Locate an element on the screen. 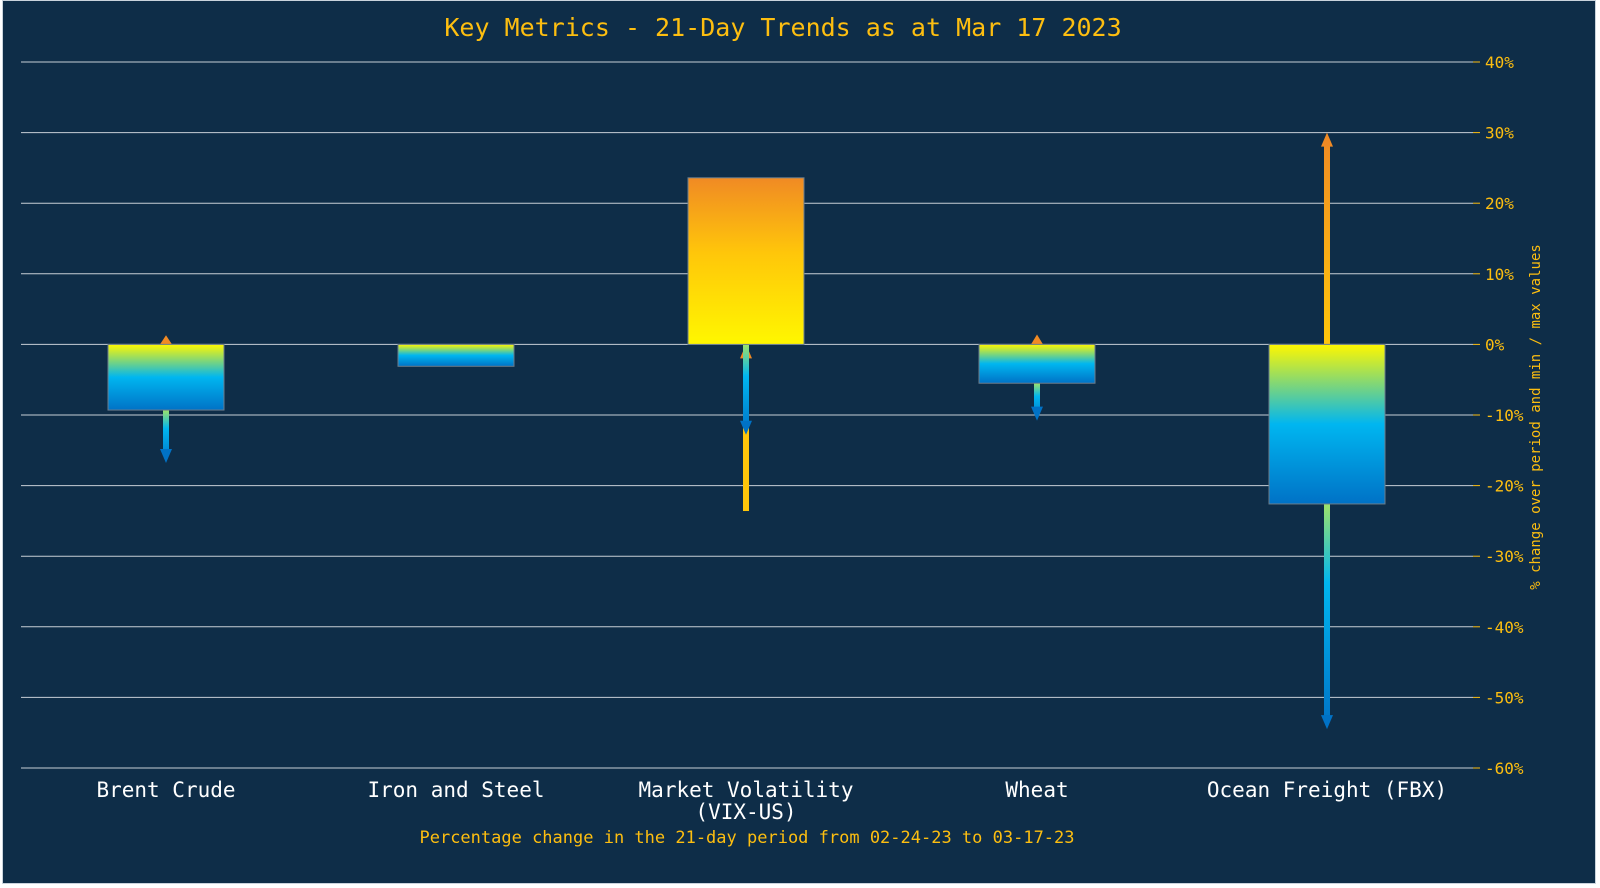 This screenshot has width=1600, height=888. x-tick-label: Ocean Freight (FBX) is located at coordinates (1327, 790).